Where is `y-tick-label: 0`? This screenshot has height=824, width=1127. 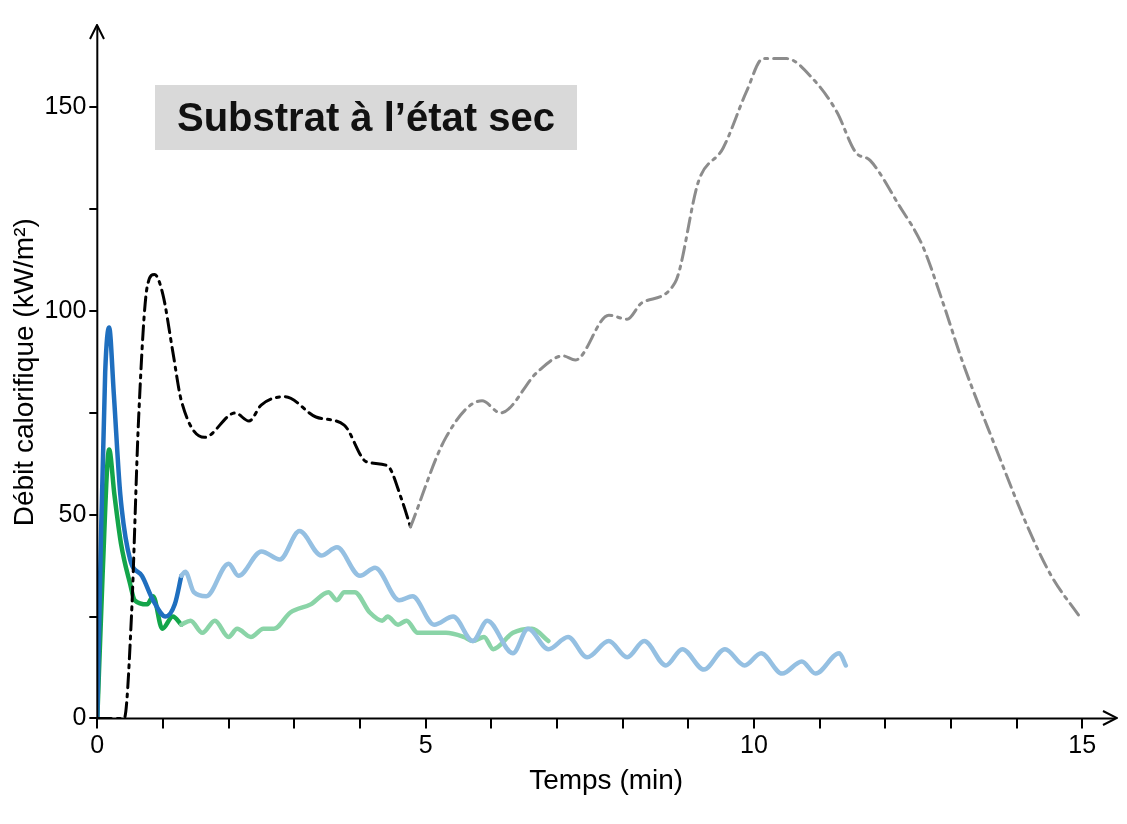
y-tick-label: 0 is located at coordinates (79, 716).